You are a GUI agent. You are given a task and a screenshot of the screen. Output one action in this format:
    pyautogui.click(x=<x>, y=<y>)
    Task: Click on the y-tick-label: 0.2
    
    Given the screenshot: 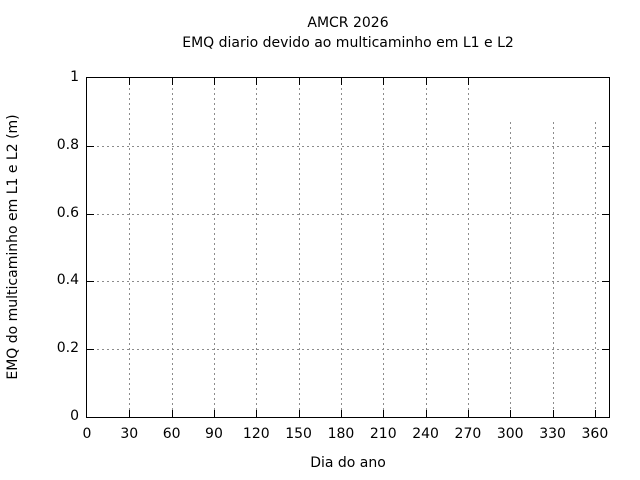 What is the action you would take?
    pyautogui.click(x=67, y=348)
    